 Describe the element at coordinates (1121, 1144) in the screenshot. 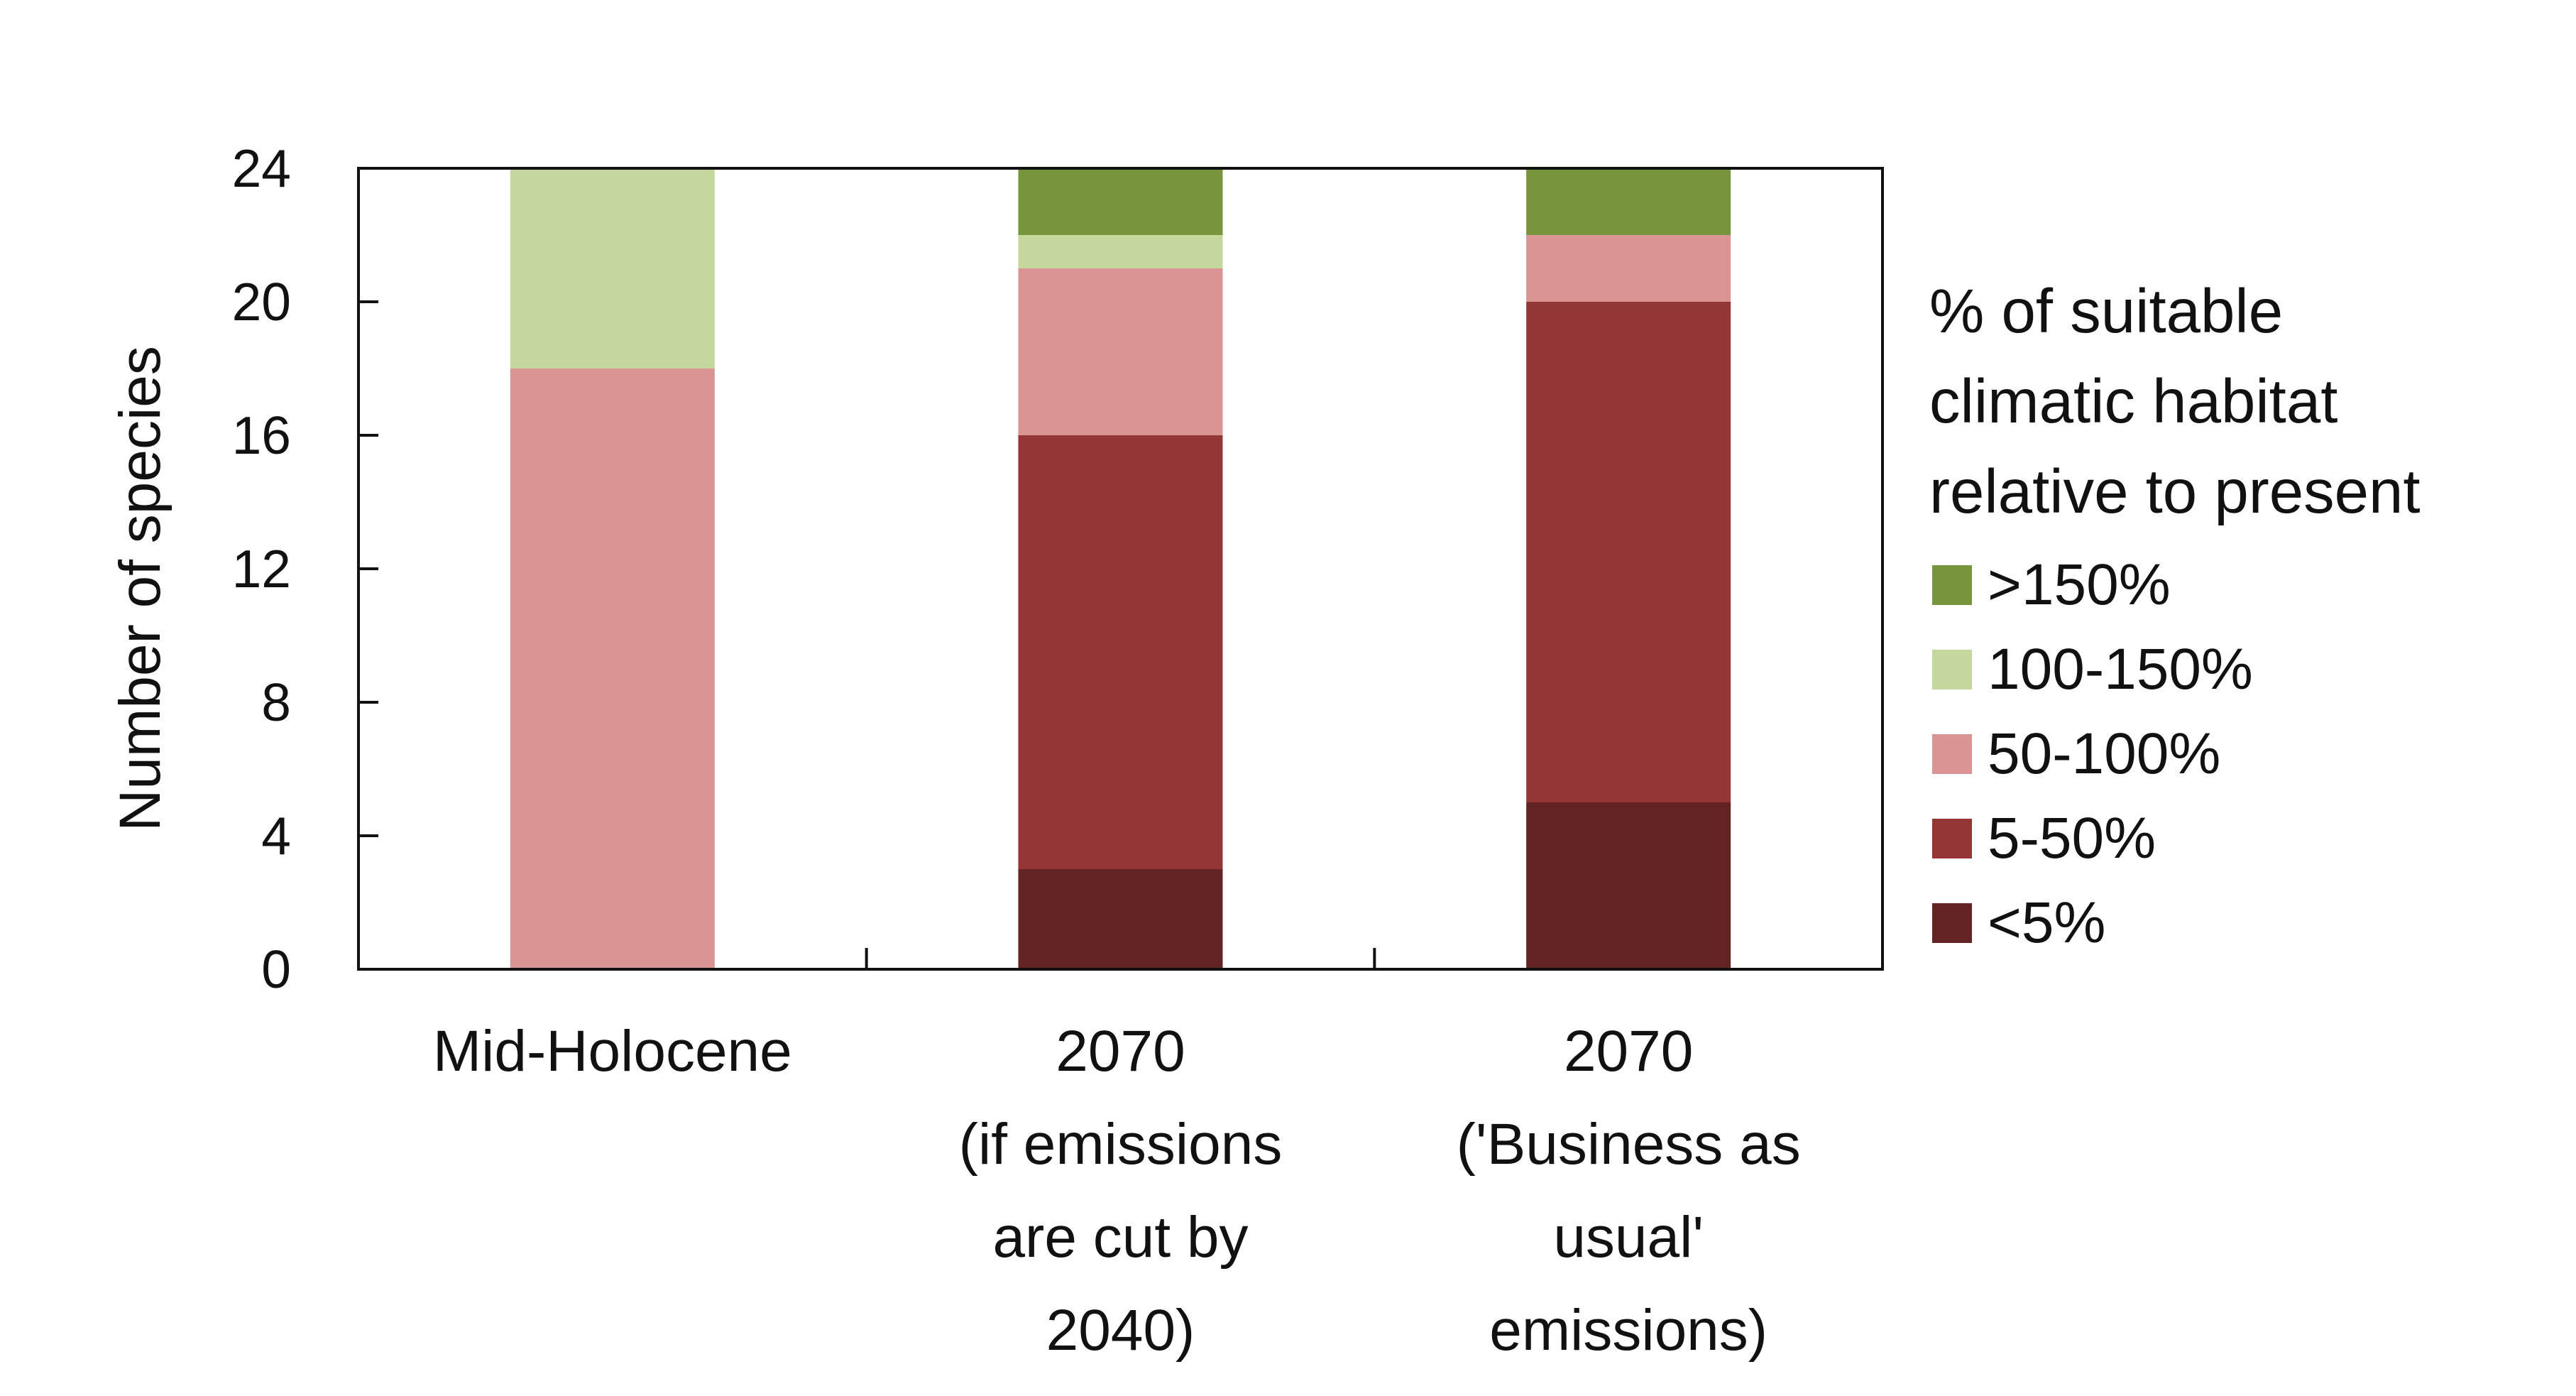

I see `x-category-label: (if emissions` at that location.